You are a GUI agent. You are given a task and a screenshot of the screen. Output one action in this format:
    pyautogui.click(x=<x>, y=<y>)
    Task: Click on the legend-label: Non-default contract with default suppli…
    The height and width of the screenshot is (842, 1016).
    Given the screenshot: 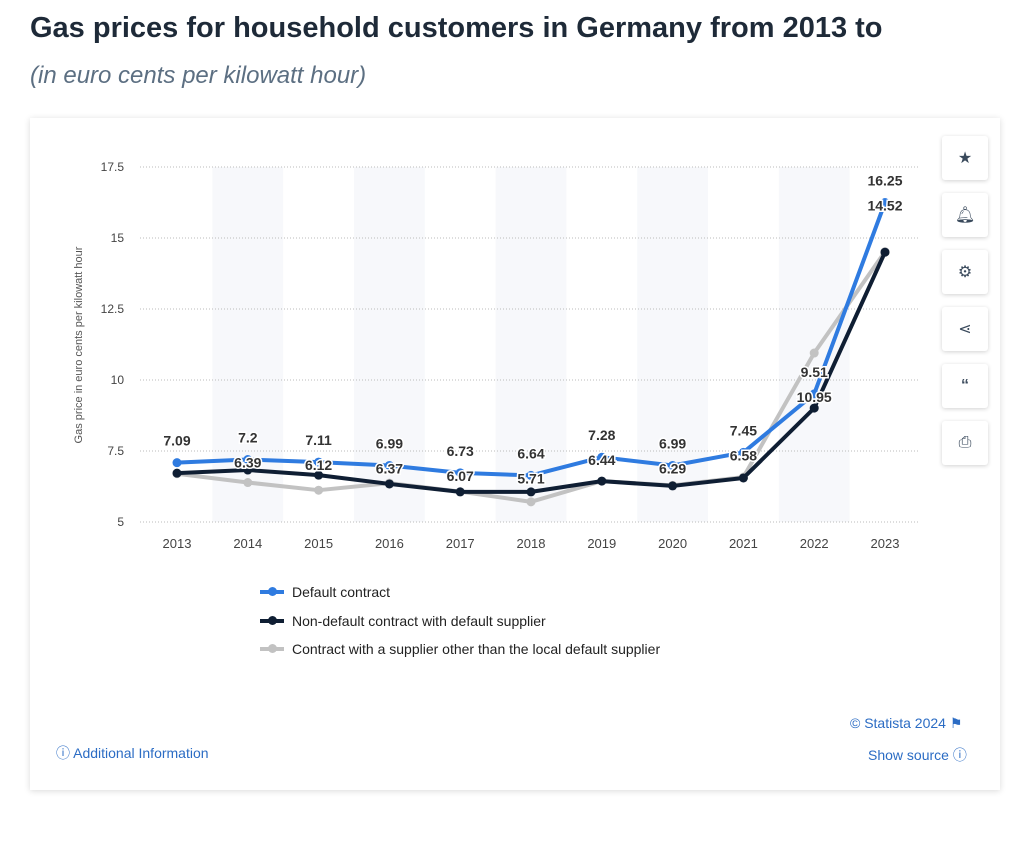 What is the action you would take?
    pyautogui.click(x=419, y=621)
    